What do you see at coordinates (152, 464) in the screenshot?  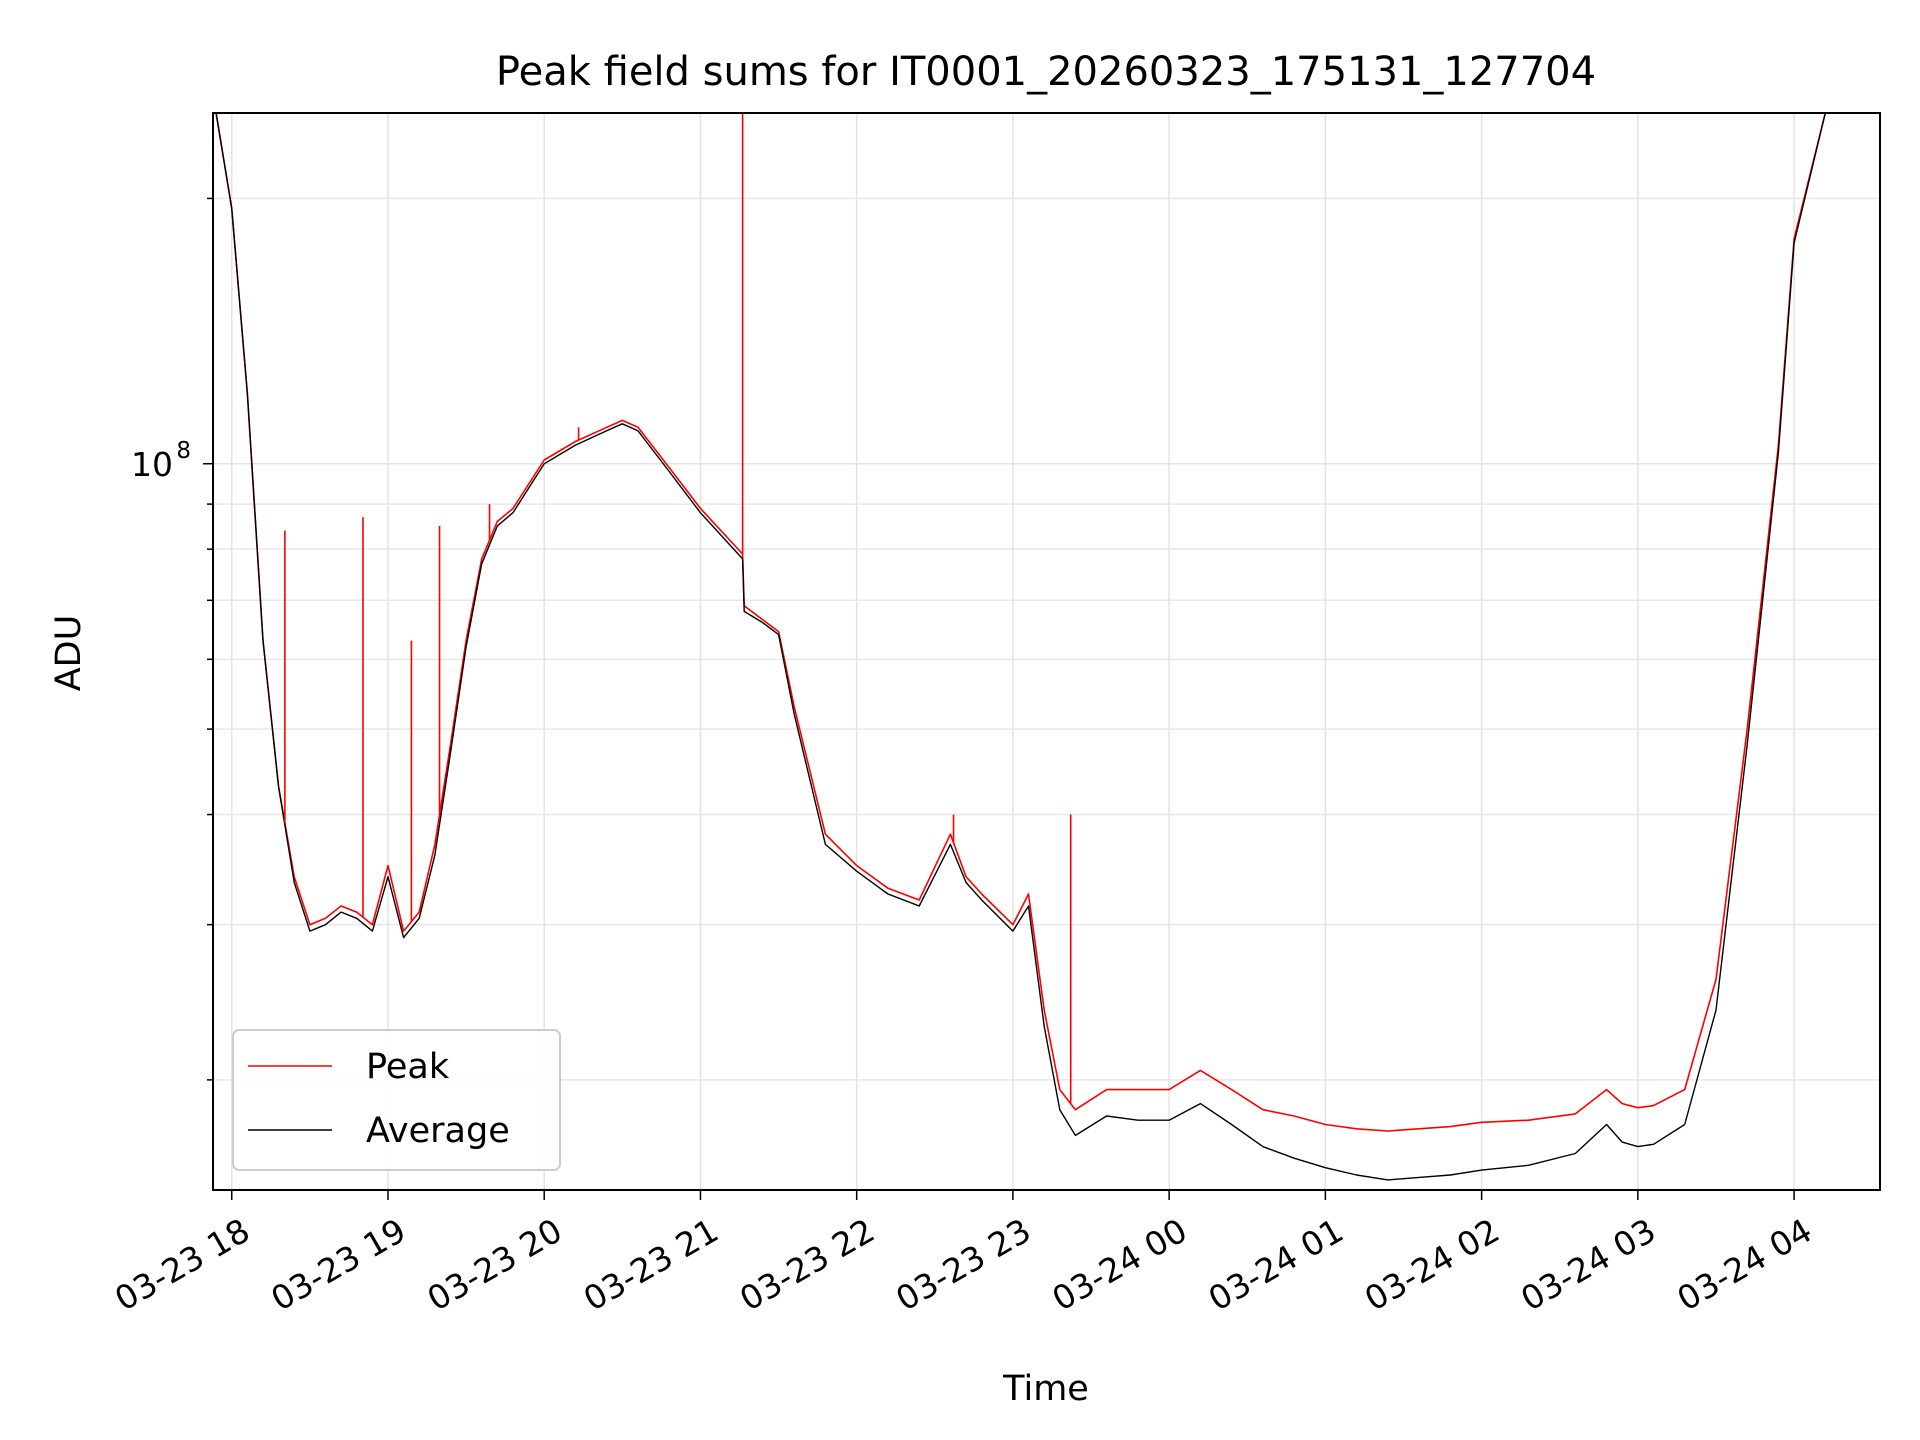 I see `y-tick-label-base: 10` at bounding box center [152, 464].